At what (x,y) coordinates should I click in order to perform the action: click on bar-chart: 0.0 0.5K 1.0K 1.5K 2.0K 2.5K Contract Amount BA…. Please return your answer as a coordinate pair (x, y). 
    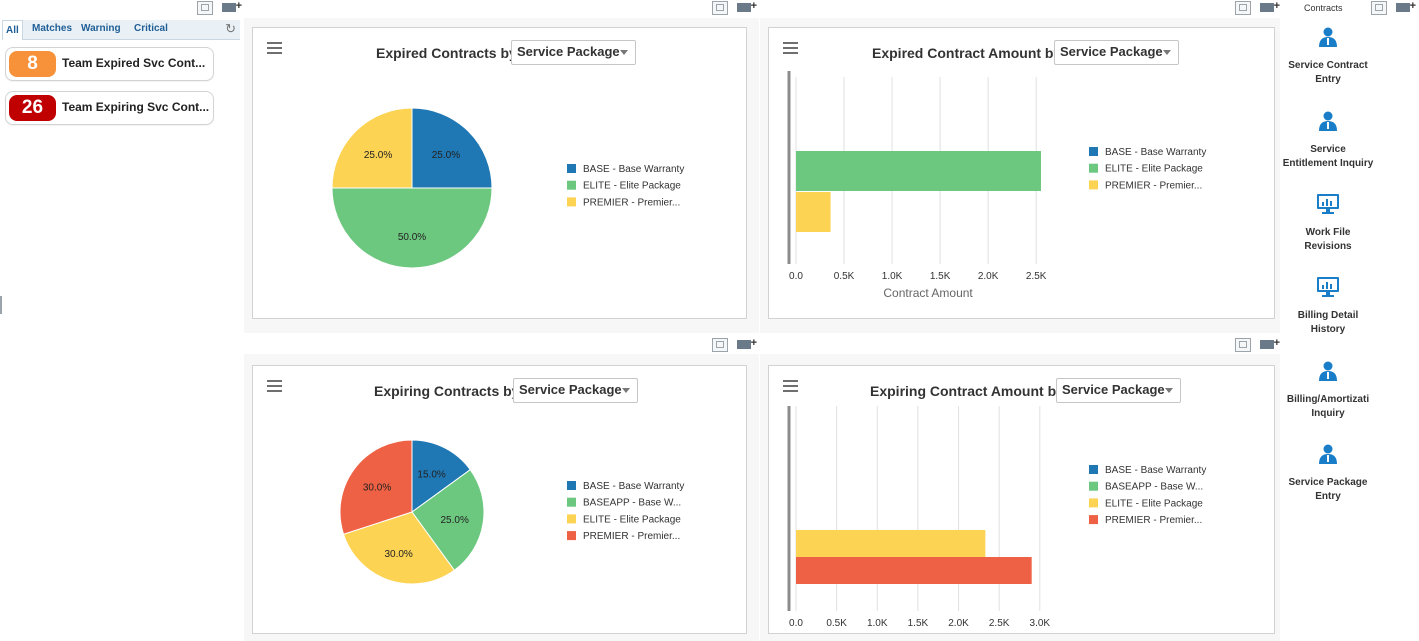
    Looking at the image, I should click on (996, 185).